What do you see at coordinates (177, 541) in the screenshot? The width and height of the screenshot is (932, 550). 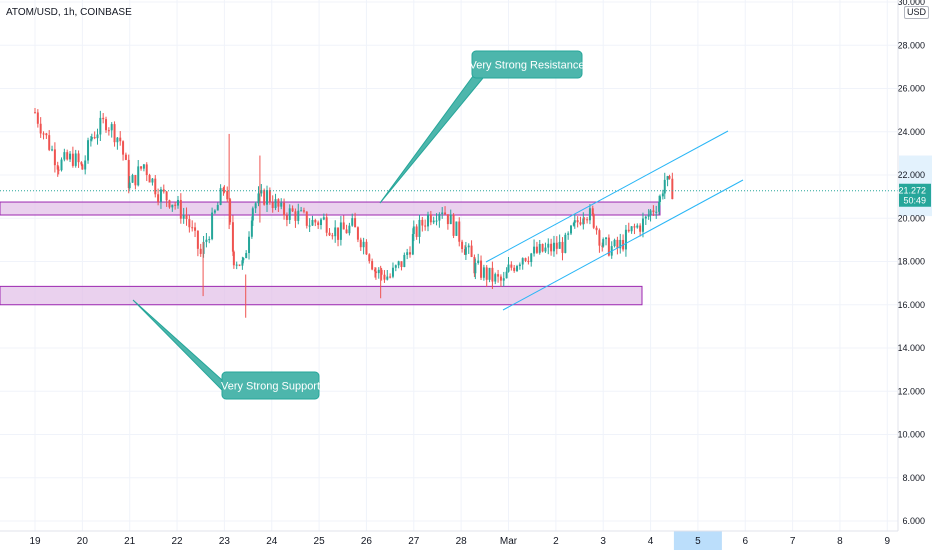 I see `x-tick-label: 22` at bounding box center [177, 541].